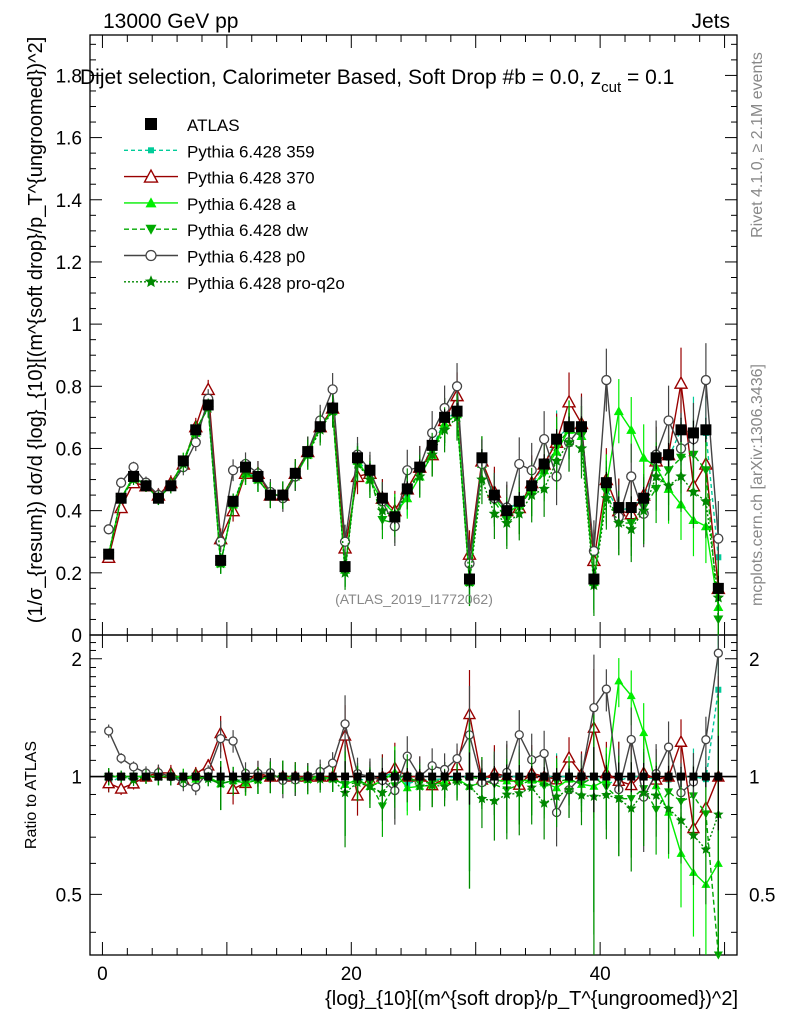 This screenshot has height=1024, width=786. Describe the element at coordinates (69, 512) in the screenshot. I see `y-tick-label: 0.4` at that location.